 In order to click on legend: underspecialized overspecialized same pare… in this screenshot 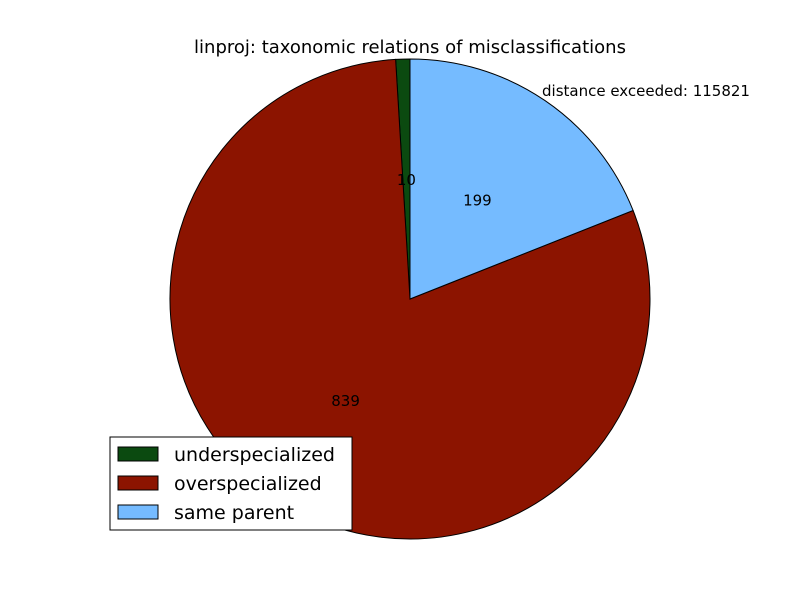, I will do `click(231, 483)`.